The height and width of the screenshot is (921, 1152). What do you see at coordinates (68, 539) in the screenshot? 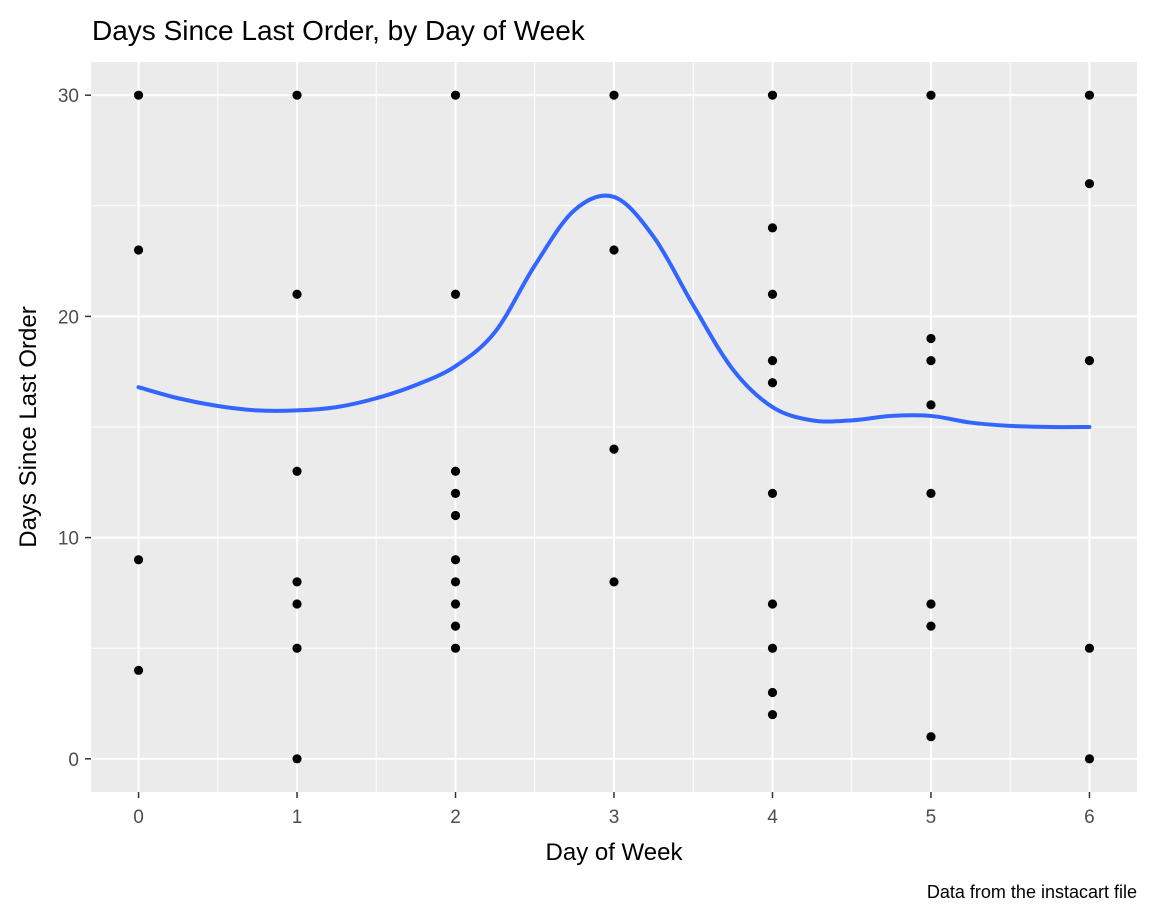
I see `y-tick-label: 10` at bounding box center [68, 539].